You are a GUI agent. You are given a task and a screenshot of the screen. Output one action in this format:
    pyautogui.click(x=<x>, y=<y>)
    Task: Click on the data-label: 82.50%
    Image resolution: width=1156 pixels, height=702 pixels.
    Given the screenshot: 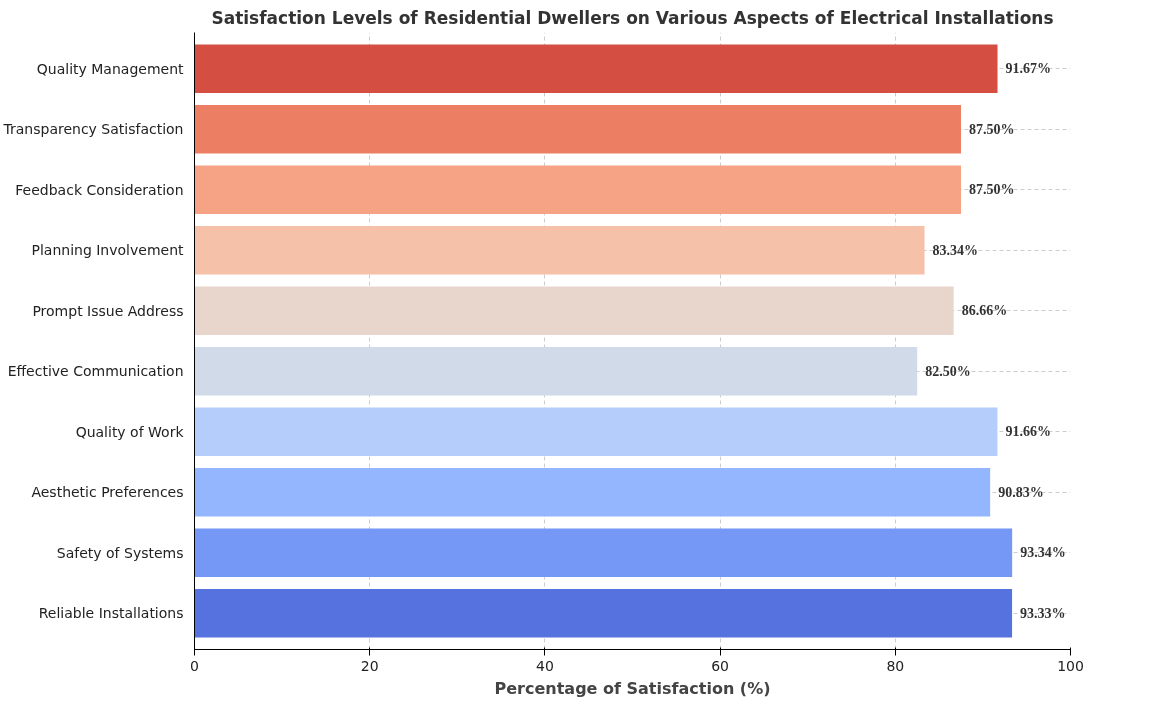 What is the action you would take?
    pyautogui.click(x=948, y=371)
    